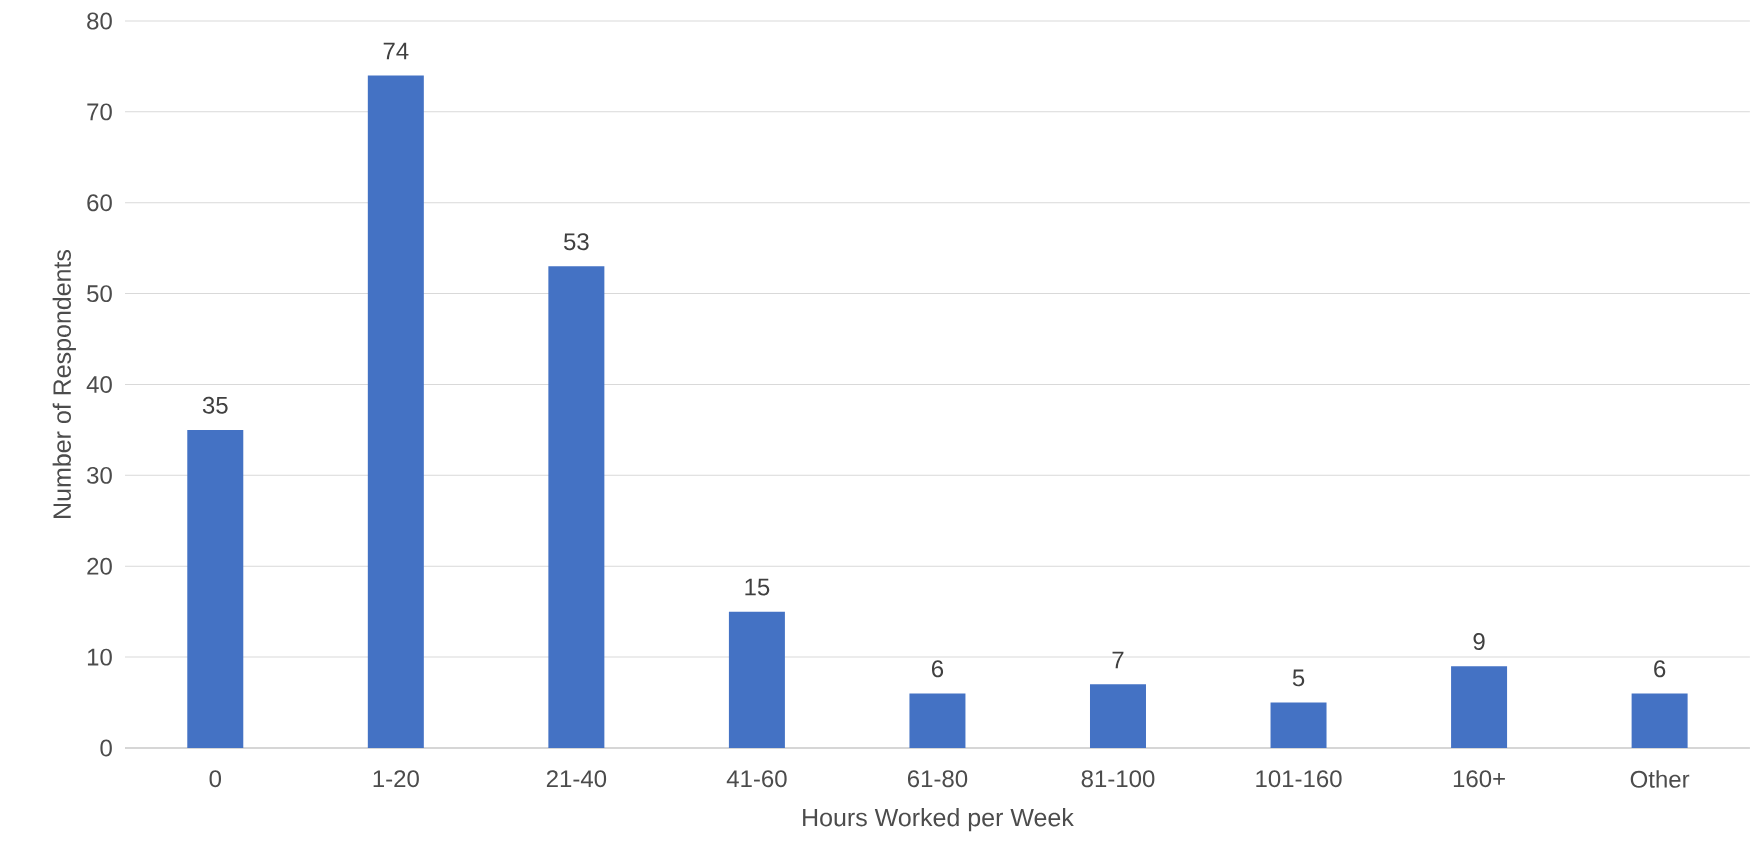  I want to click on y-tick-label: 40, so click(99, 384).